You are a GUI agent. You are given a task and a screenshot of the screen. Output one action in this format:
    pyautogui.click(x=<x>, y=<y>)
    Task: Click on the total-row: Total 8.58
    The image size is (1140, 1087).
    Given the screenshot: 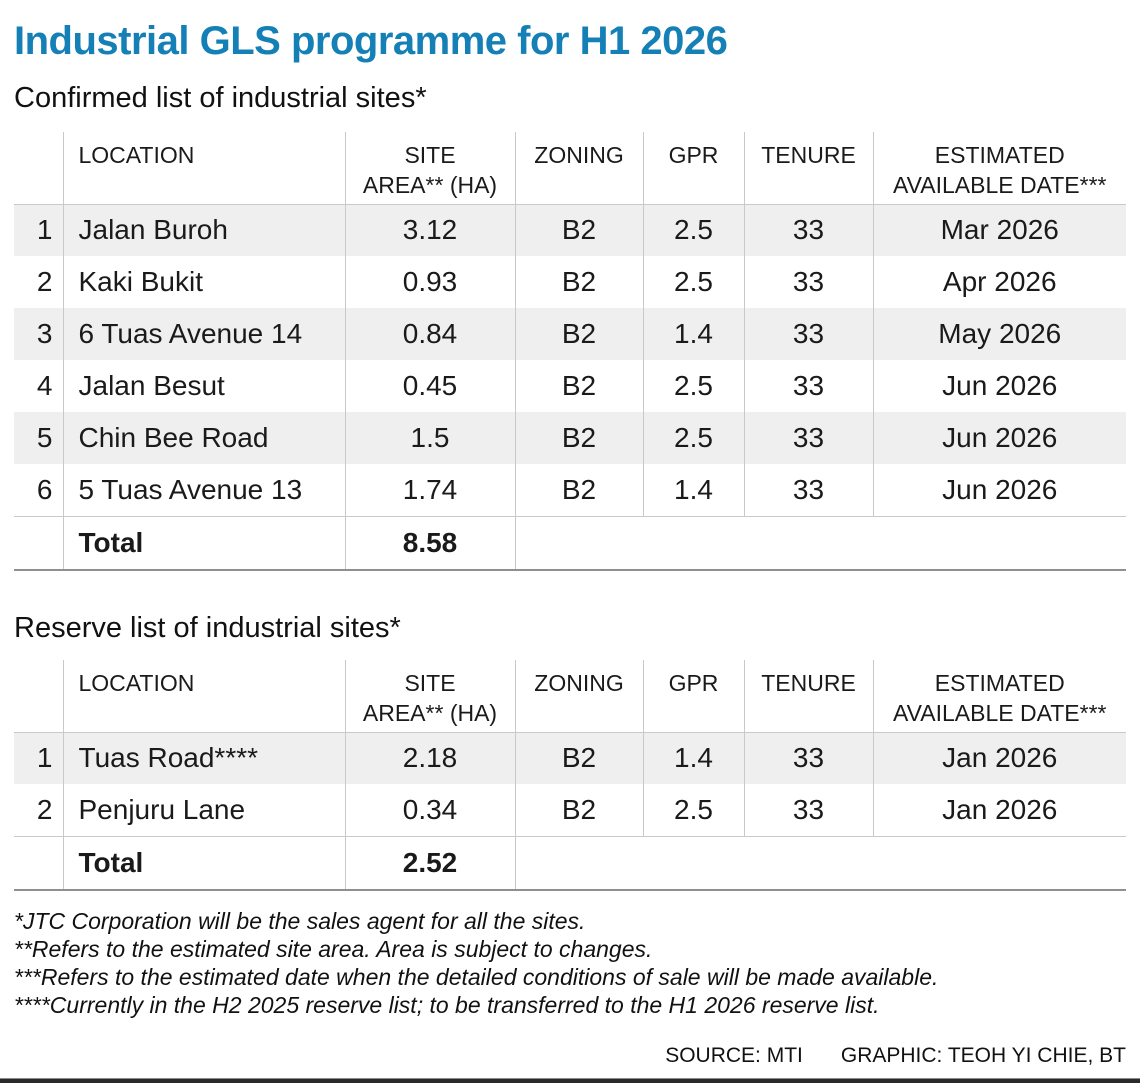 What is the action you would take?
    pyautogui.click(x=570, y=543)
    